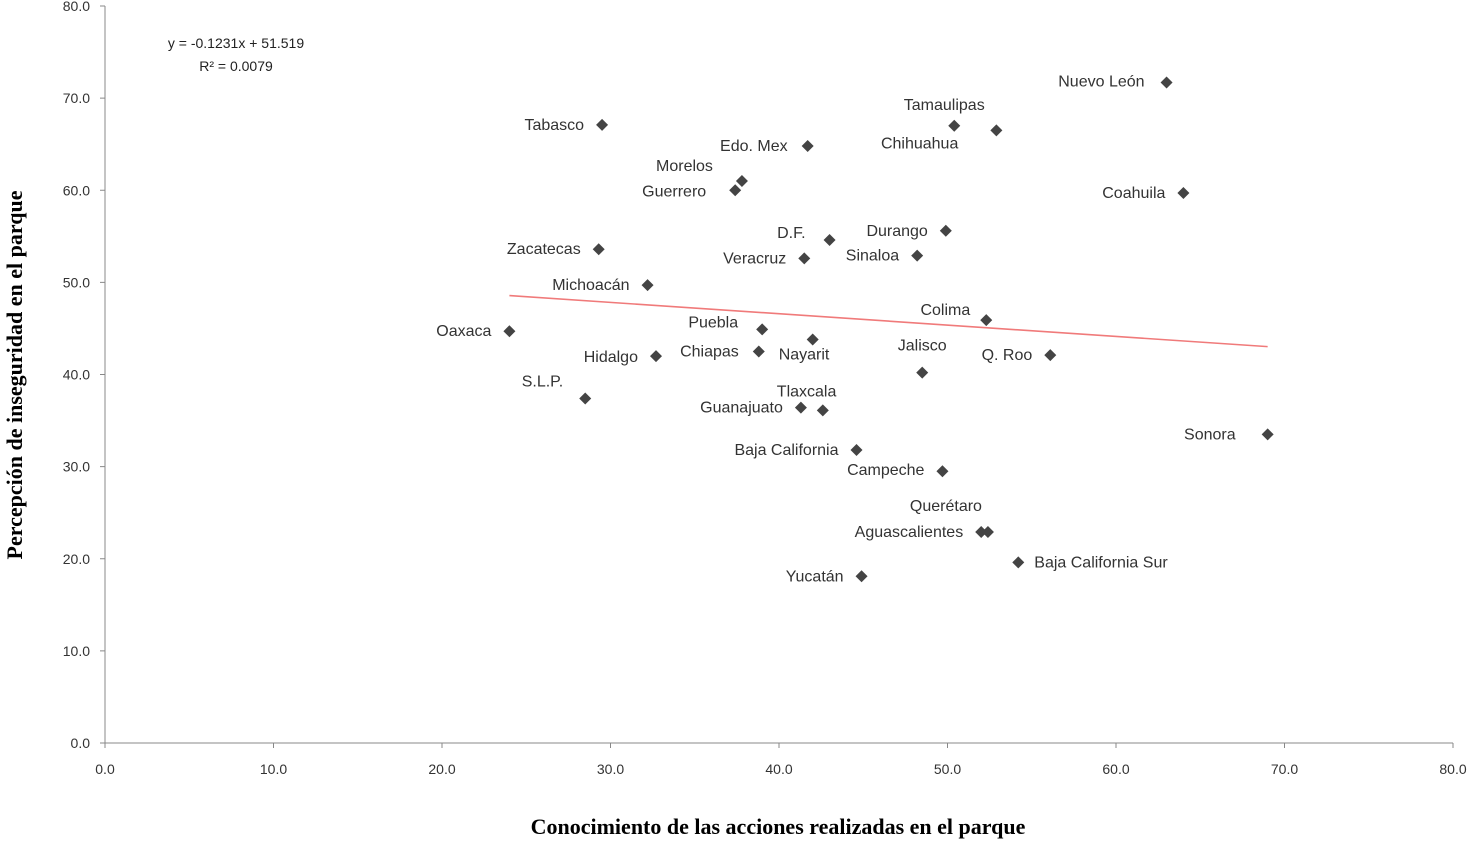 This screenshot has width=1472, height=842. I want to click on point-label: Chihuahua, so click(920, 143).